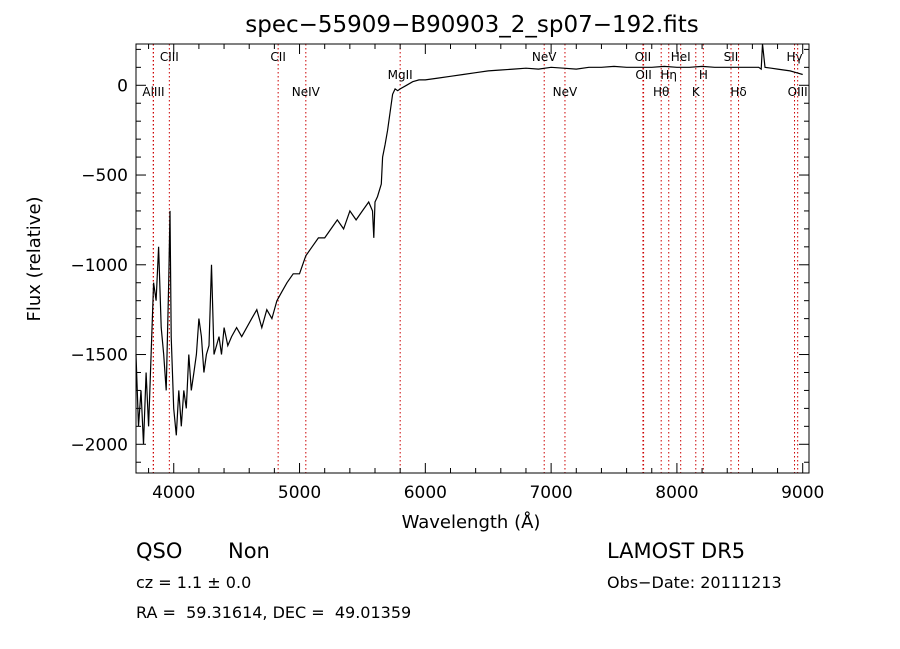 This screenshot has width=900, height=649. I want to click on line-marker-label: K, so click(696, 92).